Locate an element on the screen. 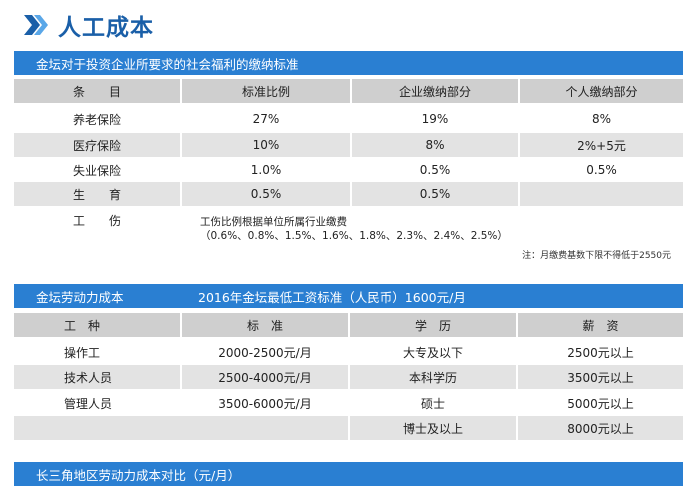  table-cell-education: 本科学历 is located at coordinates (433, 377).